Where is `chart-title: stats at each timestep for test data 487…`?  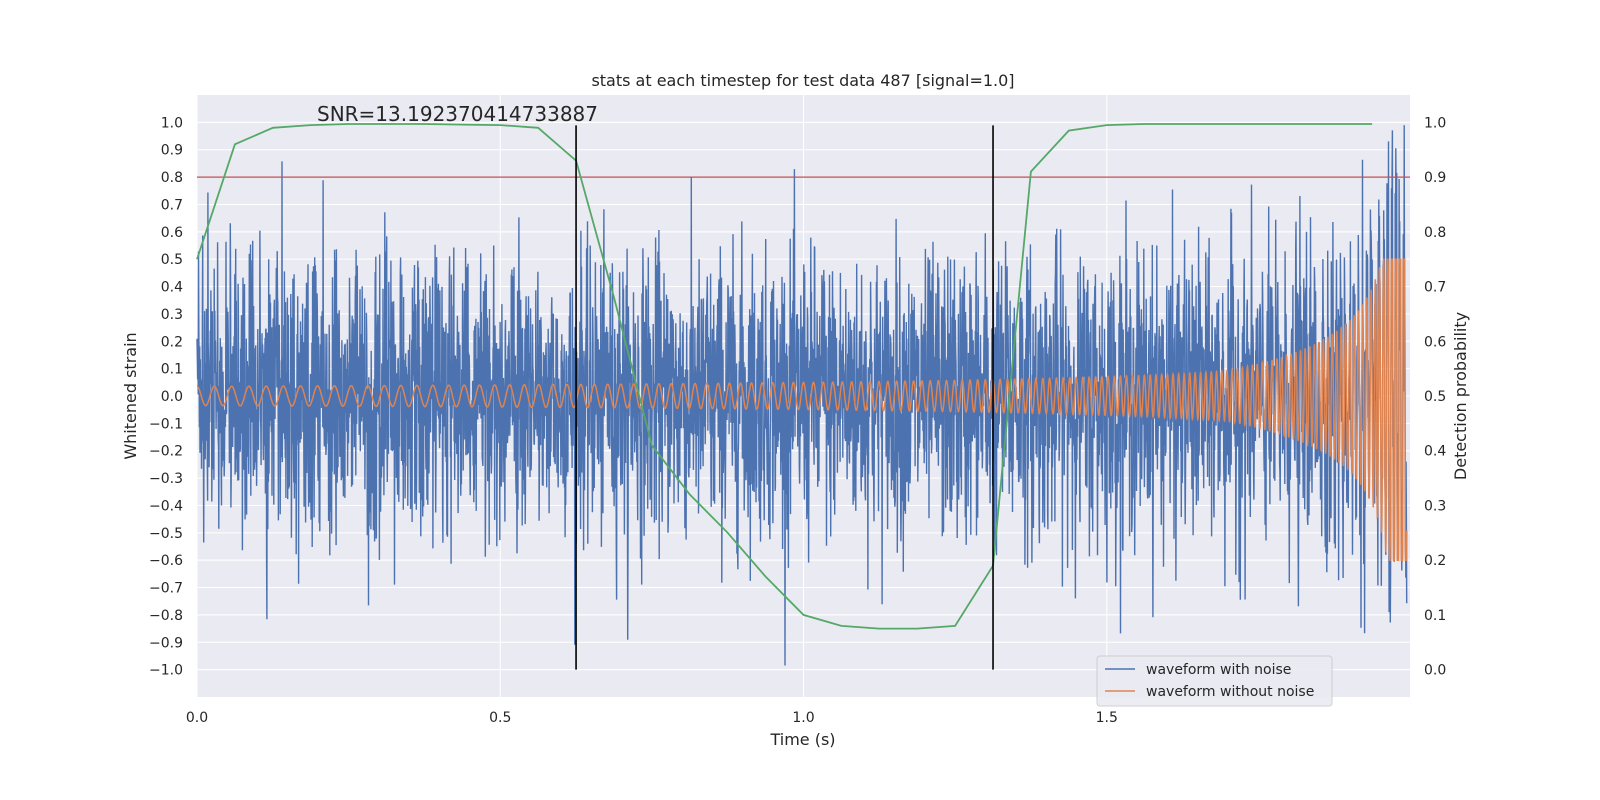
chart-title: stats at each timestep for test data 487… is located at coordinates (802, 80).